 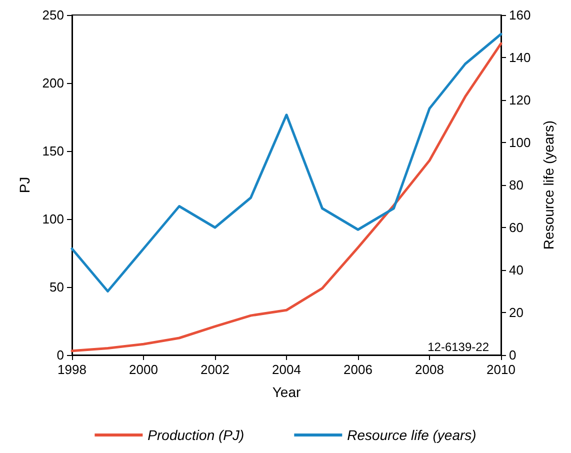 What do you see at coordinates (516, 270) in the screenshot?
I see `y2-tick-label: 40` at bounding box center [516, 270].